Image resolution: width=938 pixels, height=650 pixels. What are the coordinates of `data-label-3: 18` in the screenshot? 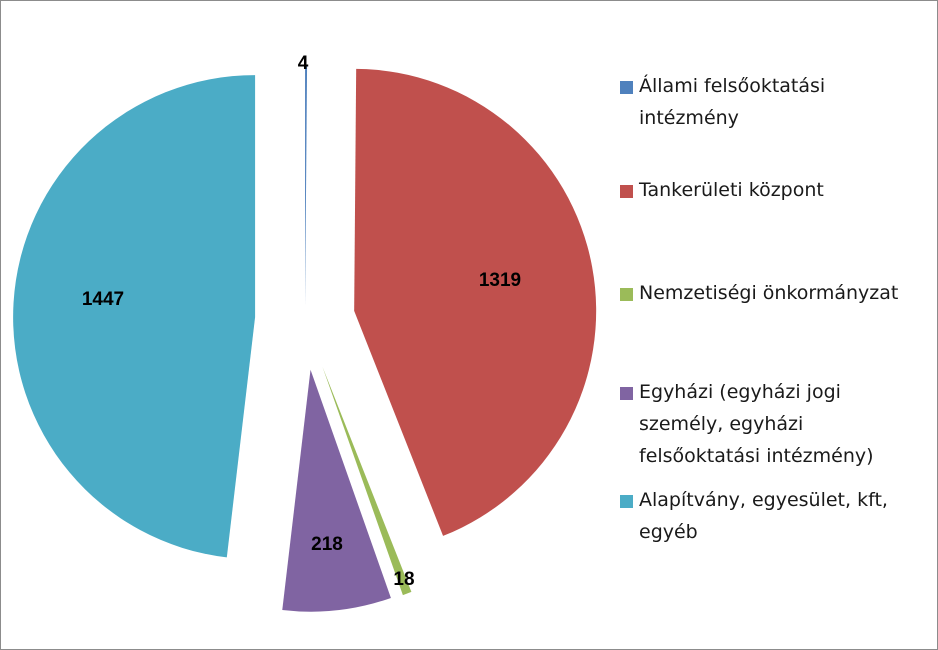 It's located at (403, 579).